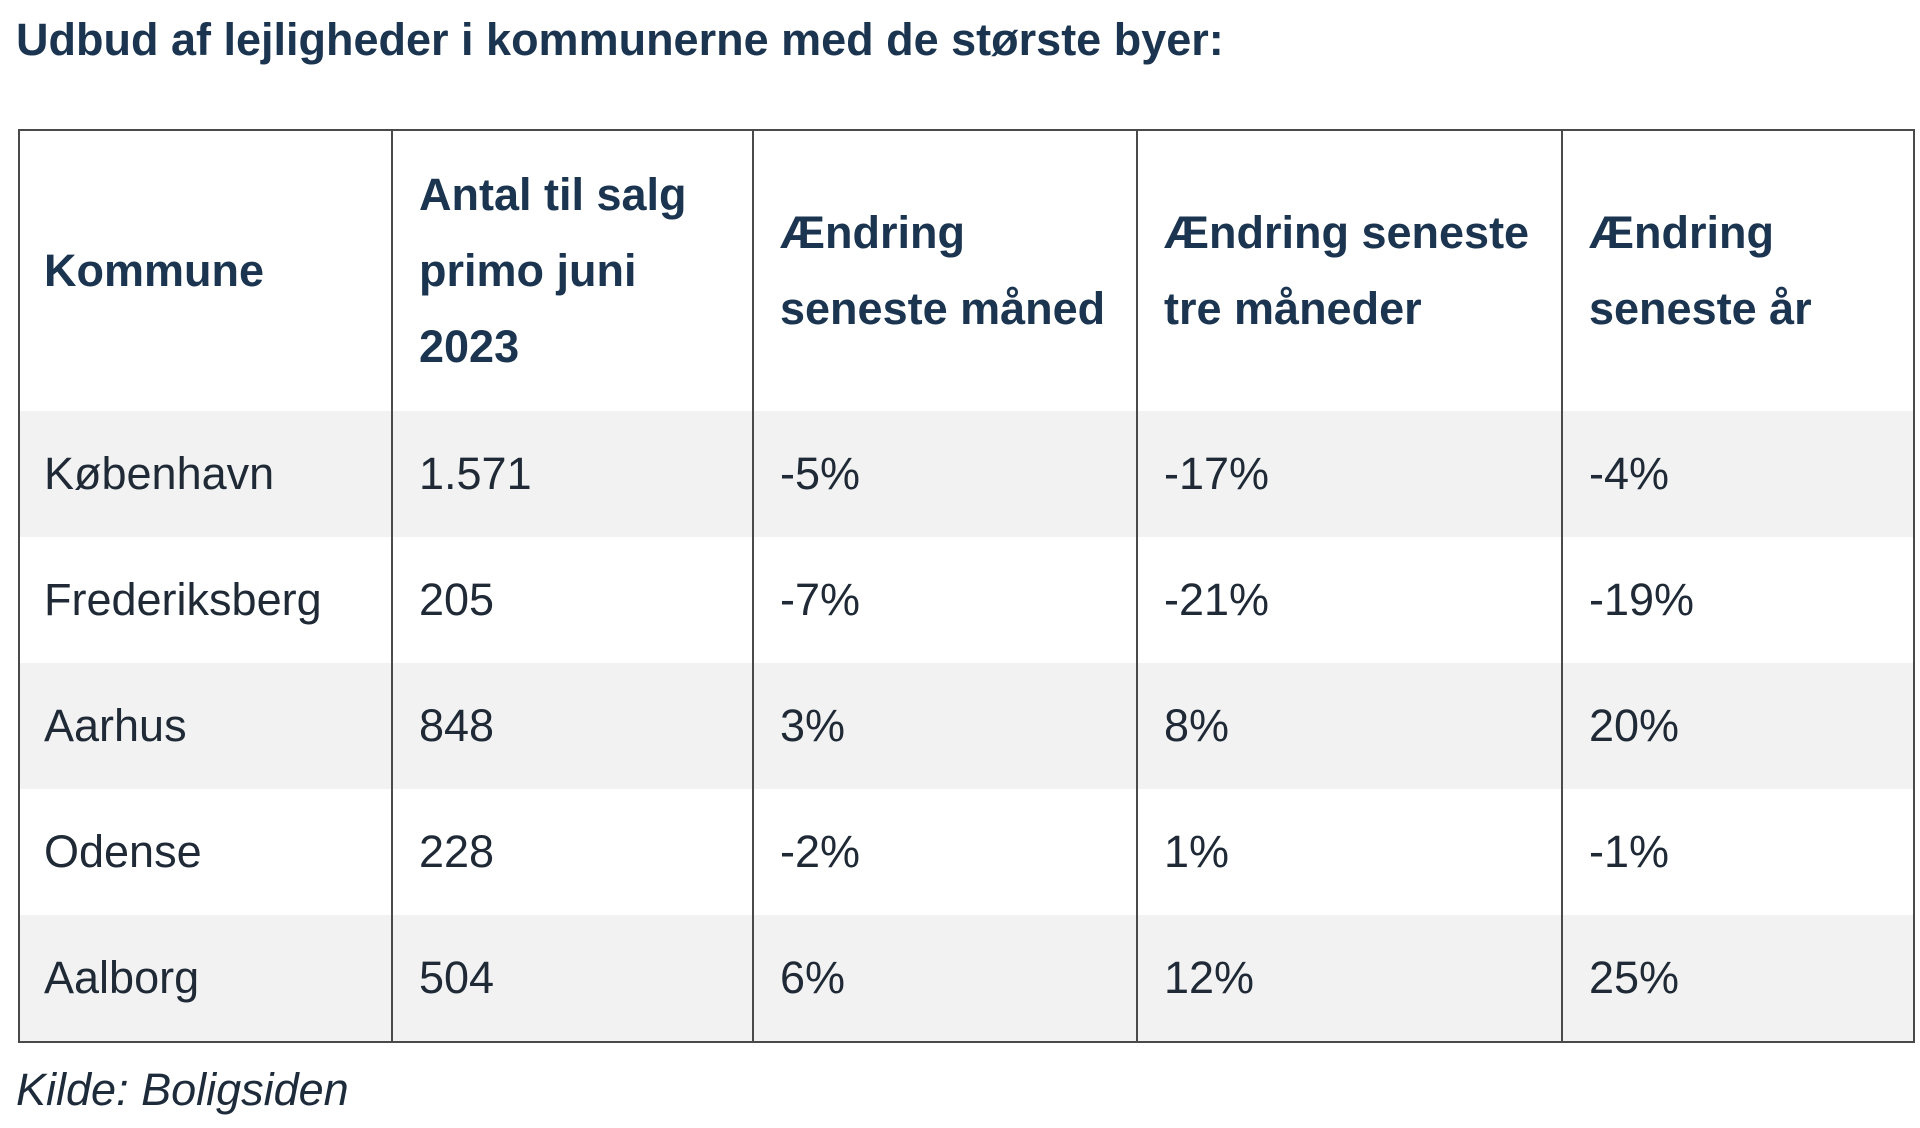  Describe the element at coordinates (572, 978) in the screenshot. I see `cell-antal: 504` at that location.